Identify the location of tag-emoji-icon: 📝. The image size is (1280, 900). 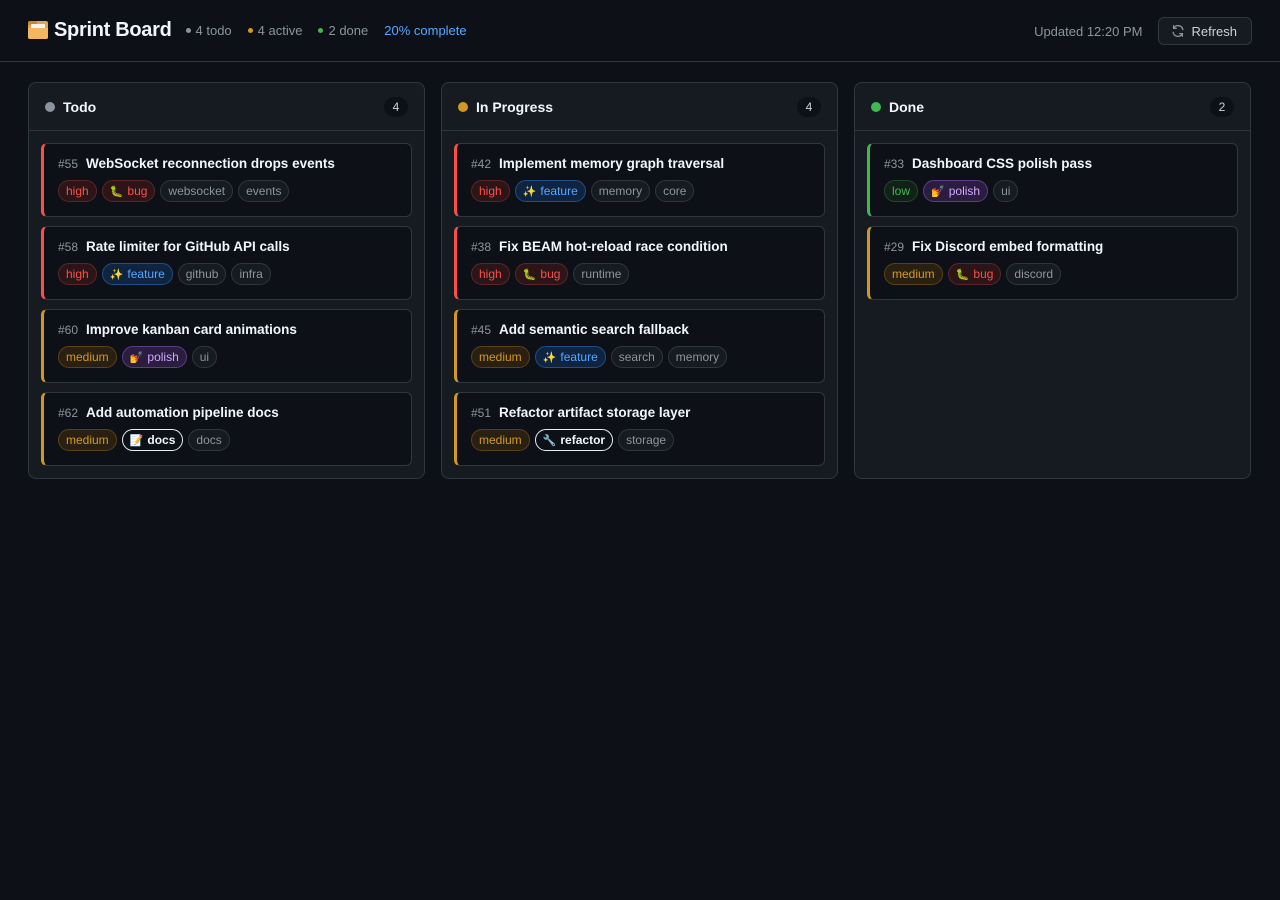
(136, 440).